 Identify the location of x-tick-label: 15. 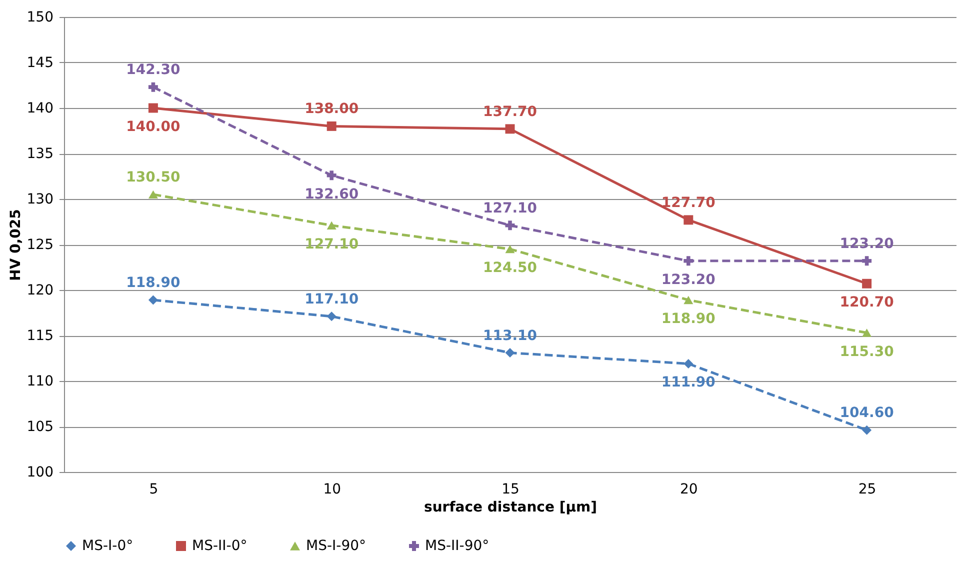
(511, 490).